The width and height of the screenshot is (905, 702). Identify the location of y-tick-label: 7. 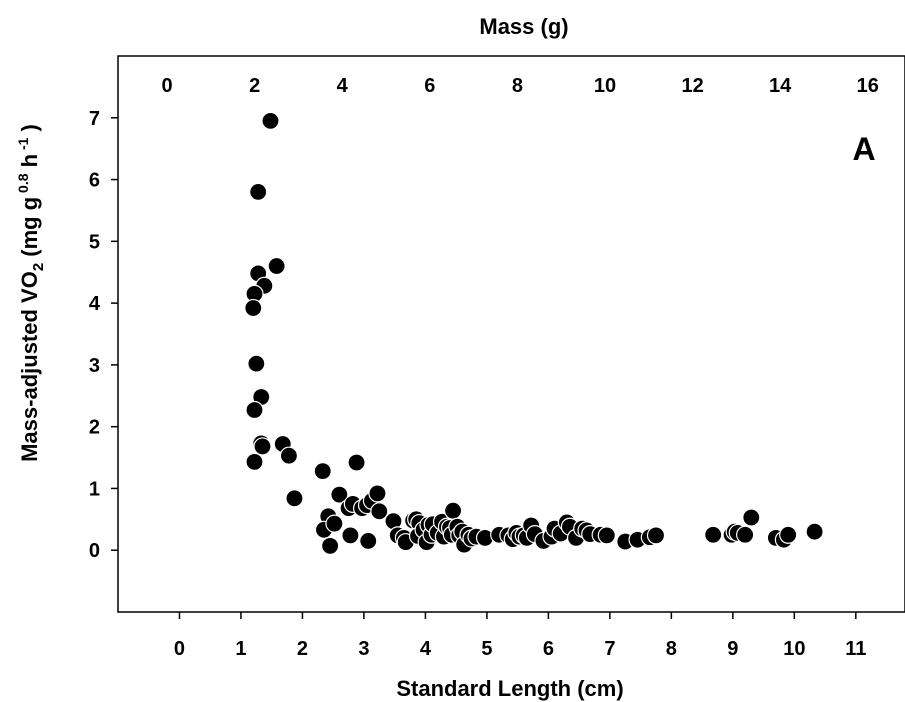
(94, 119).